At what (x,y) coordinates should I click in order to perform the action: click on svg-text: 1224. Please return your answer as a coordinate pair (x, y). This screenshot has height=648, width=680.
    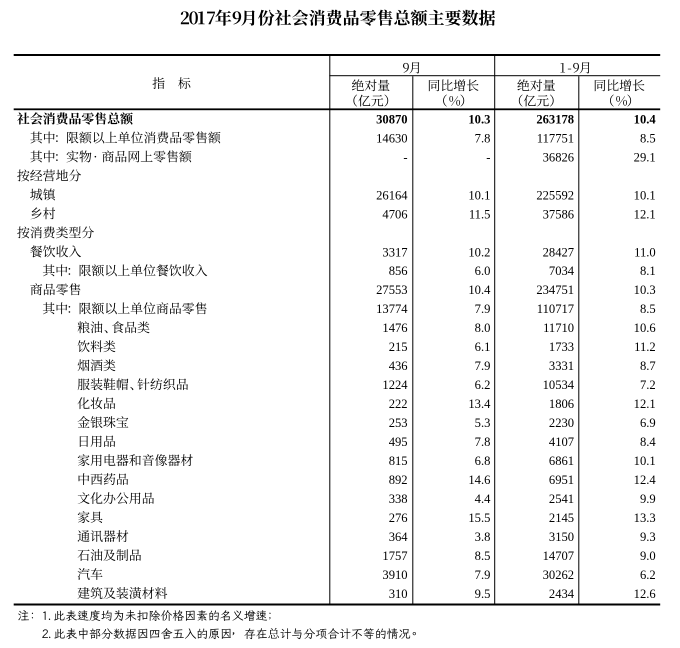
    Looking at the image, I should click on (395, 385).